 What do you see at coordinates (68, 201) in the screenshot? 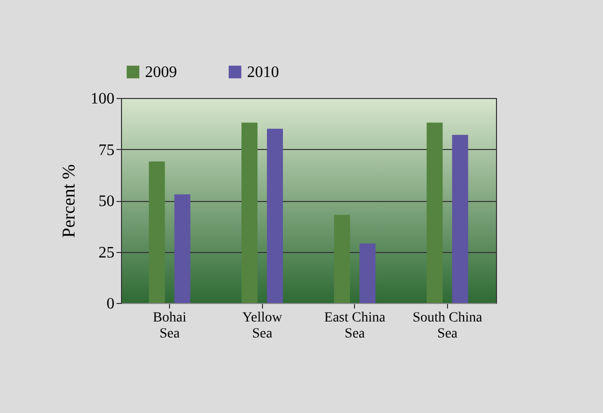
I see `y-axis-title: Percent %` at bounding box center [68, 201].